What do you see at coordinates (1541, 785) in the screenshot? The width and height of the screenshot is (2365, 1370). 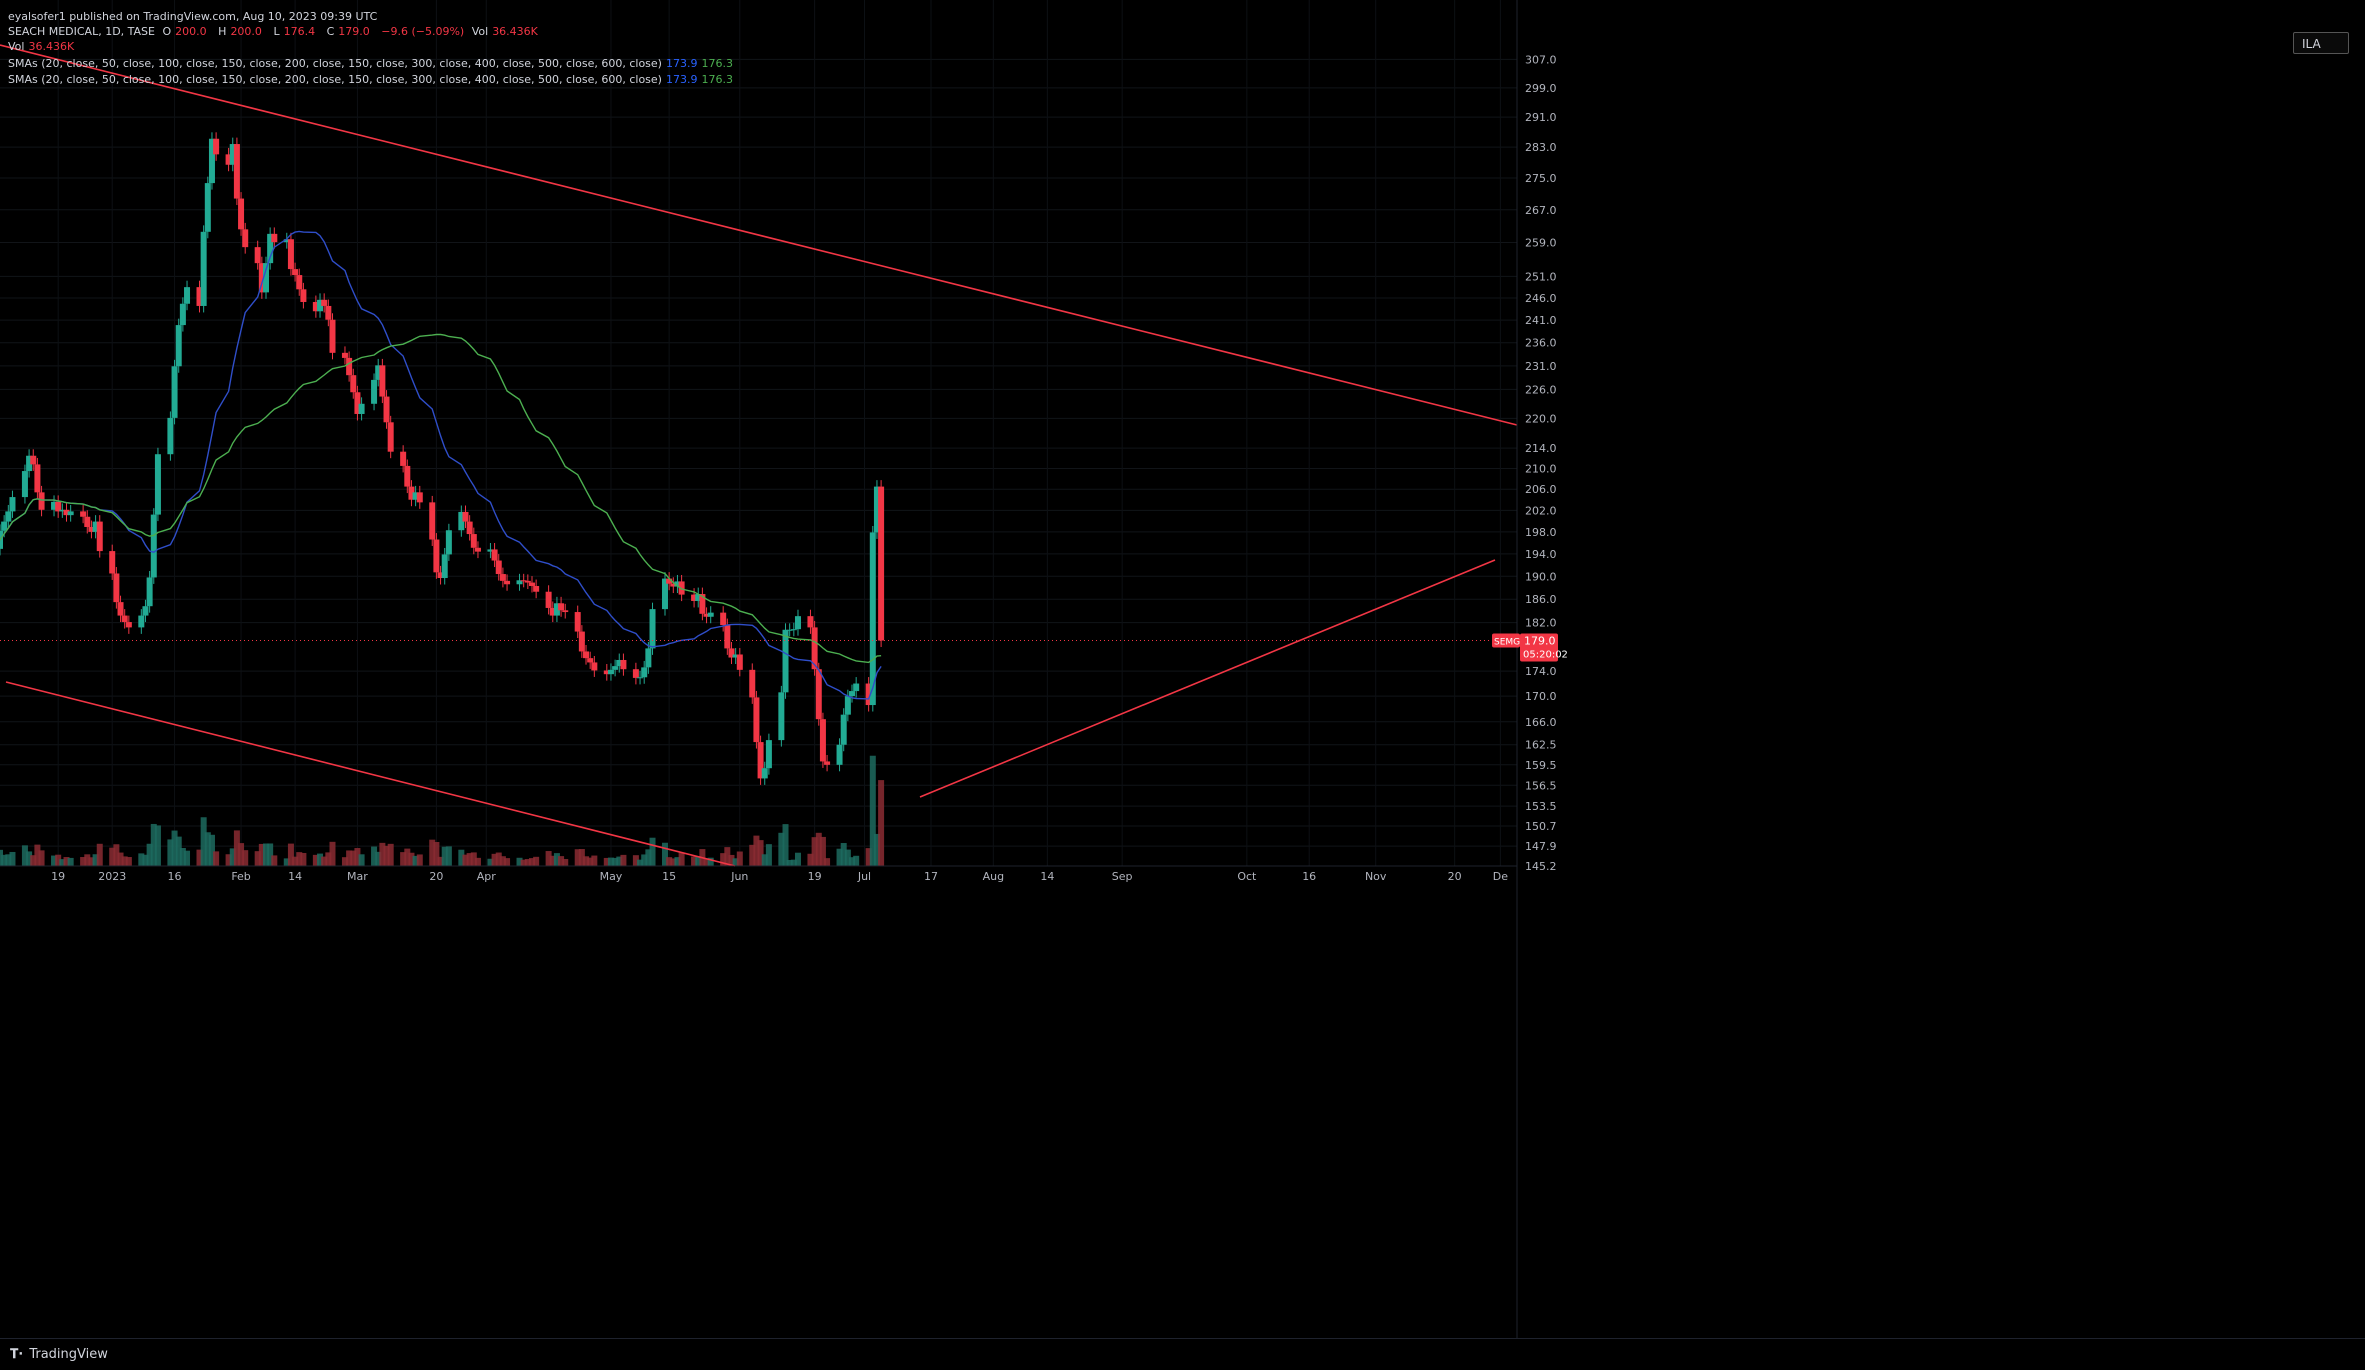 I see `y-tick-label: 156.5` at bounding box center [1541, 785].